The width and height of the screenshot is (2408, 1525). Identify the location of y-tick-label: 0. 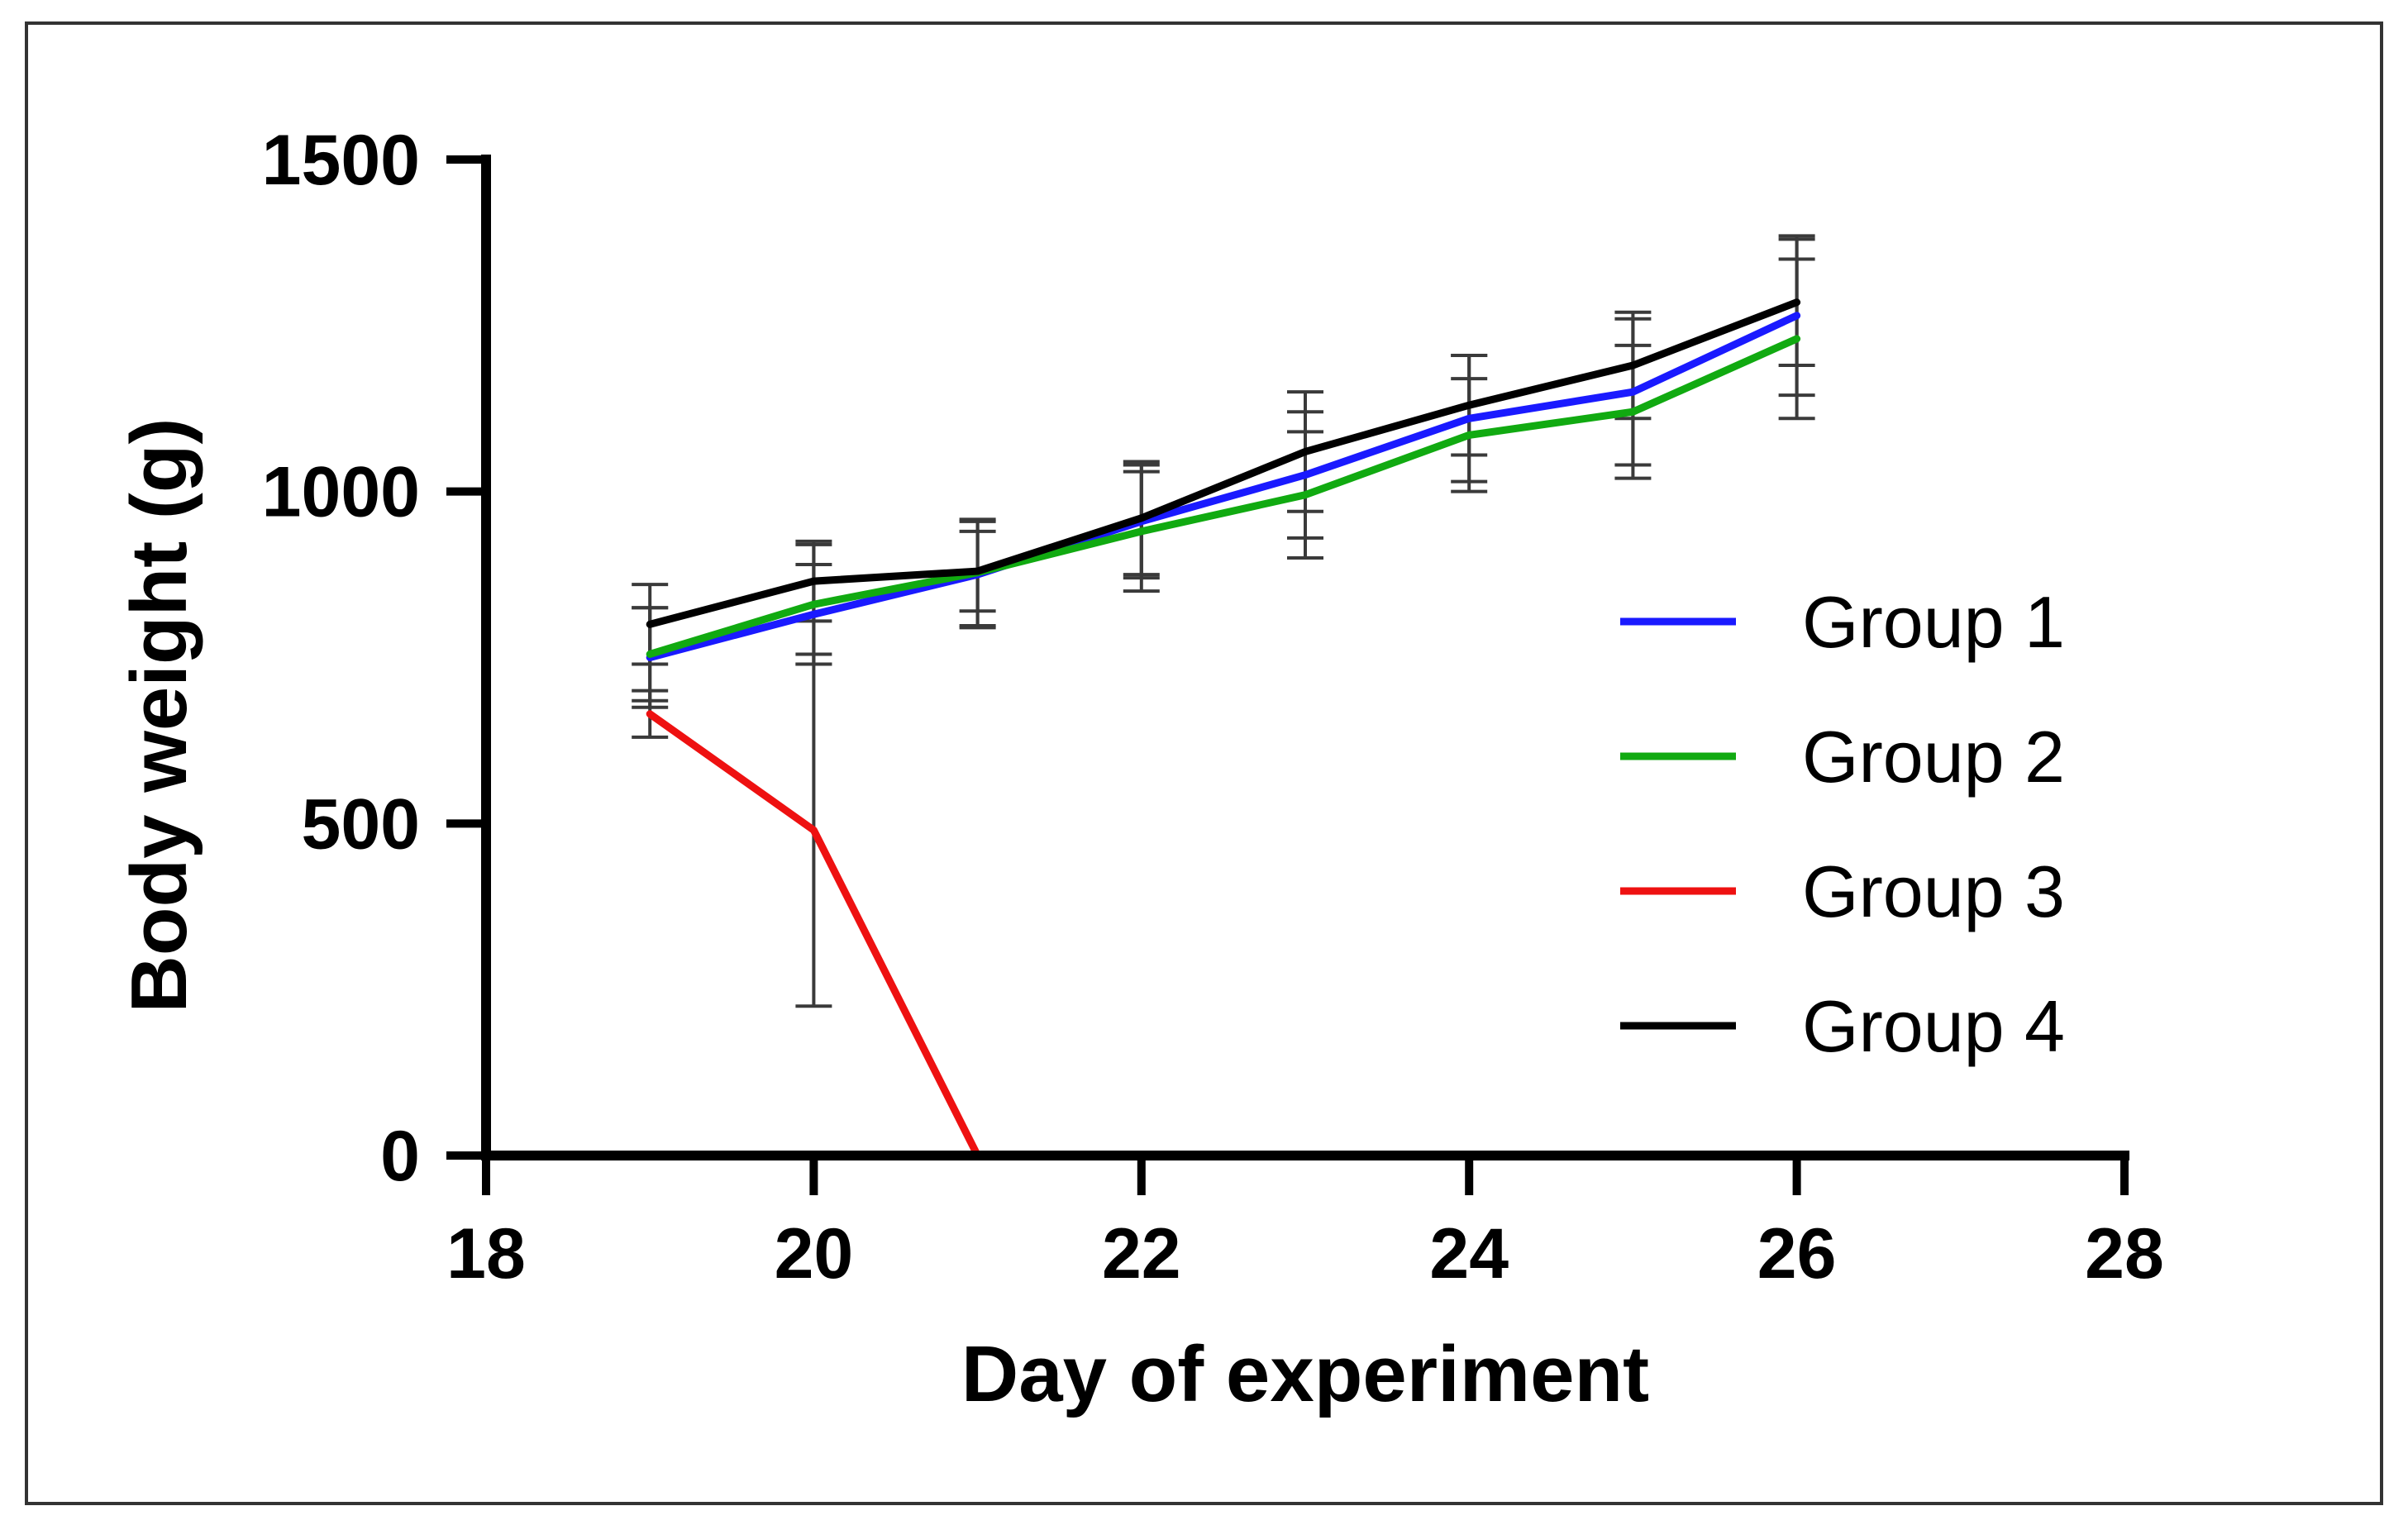
(400, 1156).